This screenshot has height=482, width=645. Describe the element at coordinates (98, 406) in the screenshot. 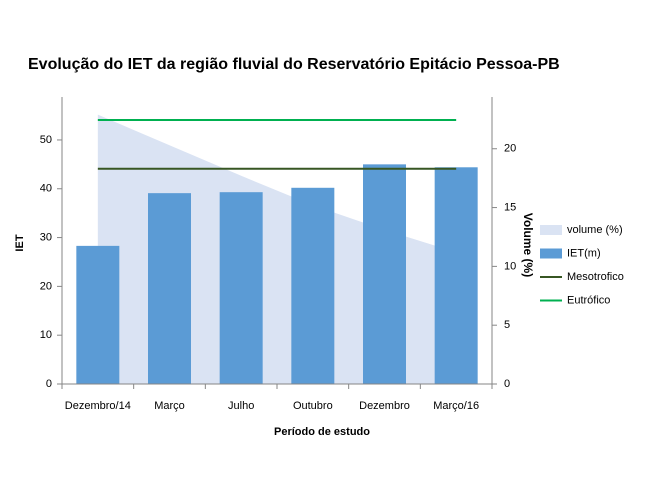

I see `x-tick-label: Dezembro/14` at that location.